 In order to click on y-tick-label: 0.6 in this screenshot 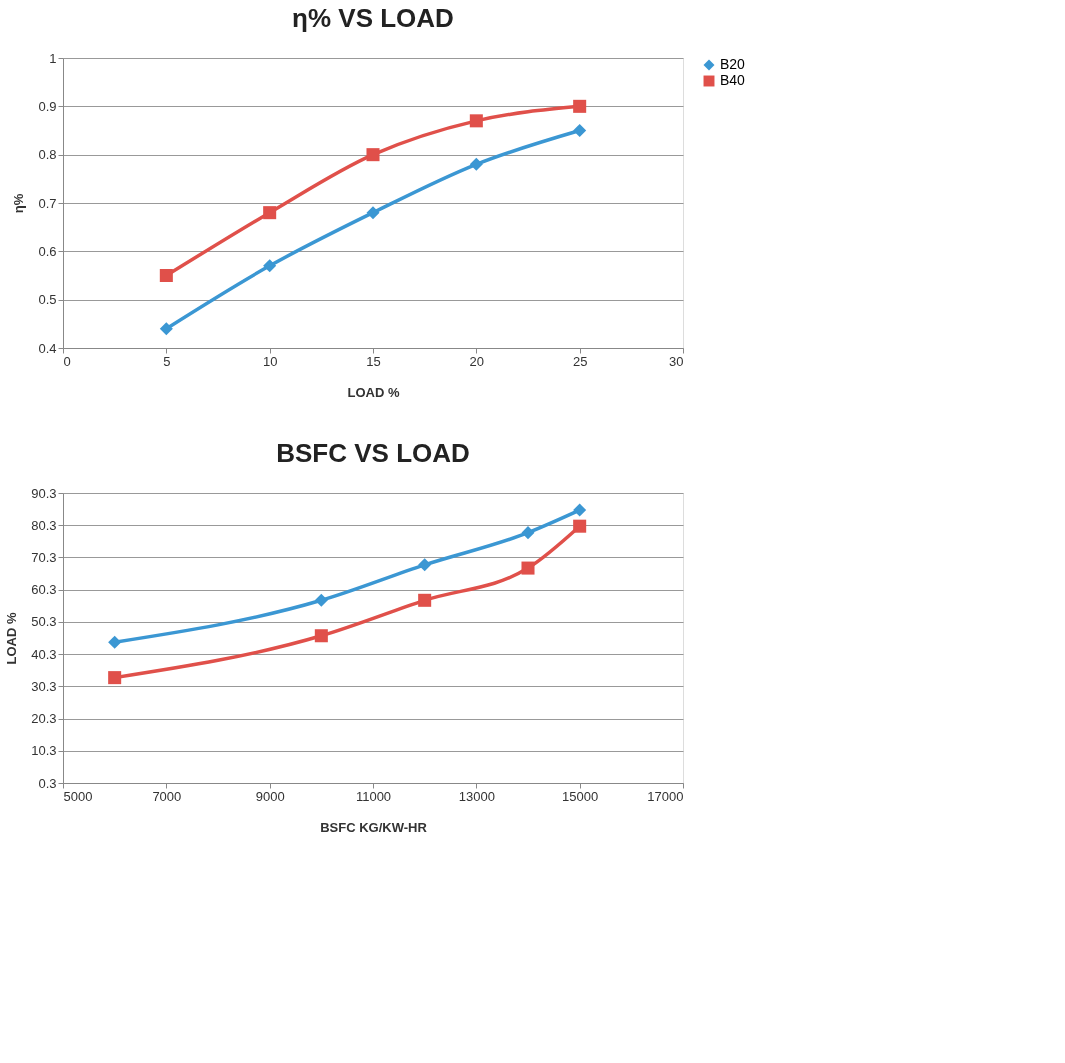, I will do `click(47, 251)`.